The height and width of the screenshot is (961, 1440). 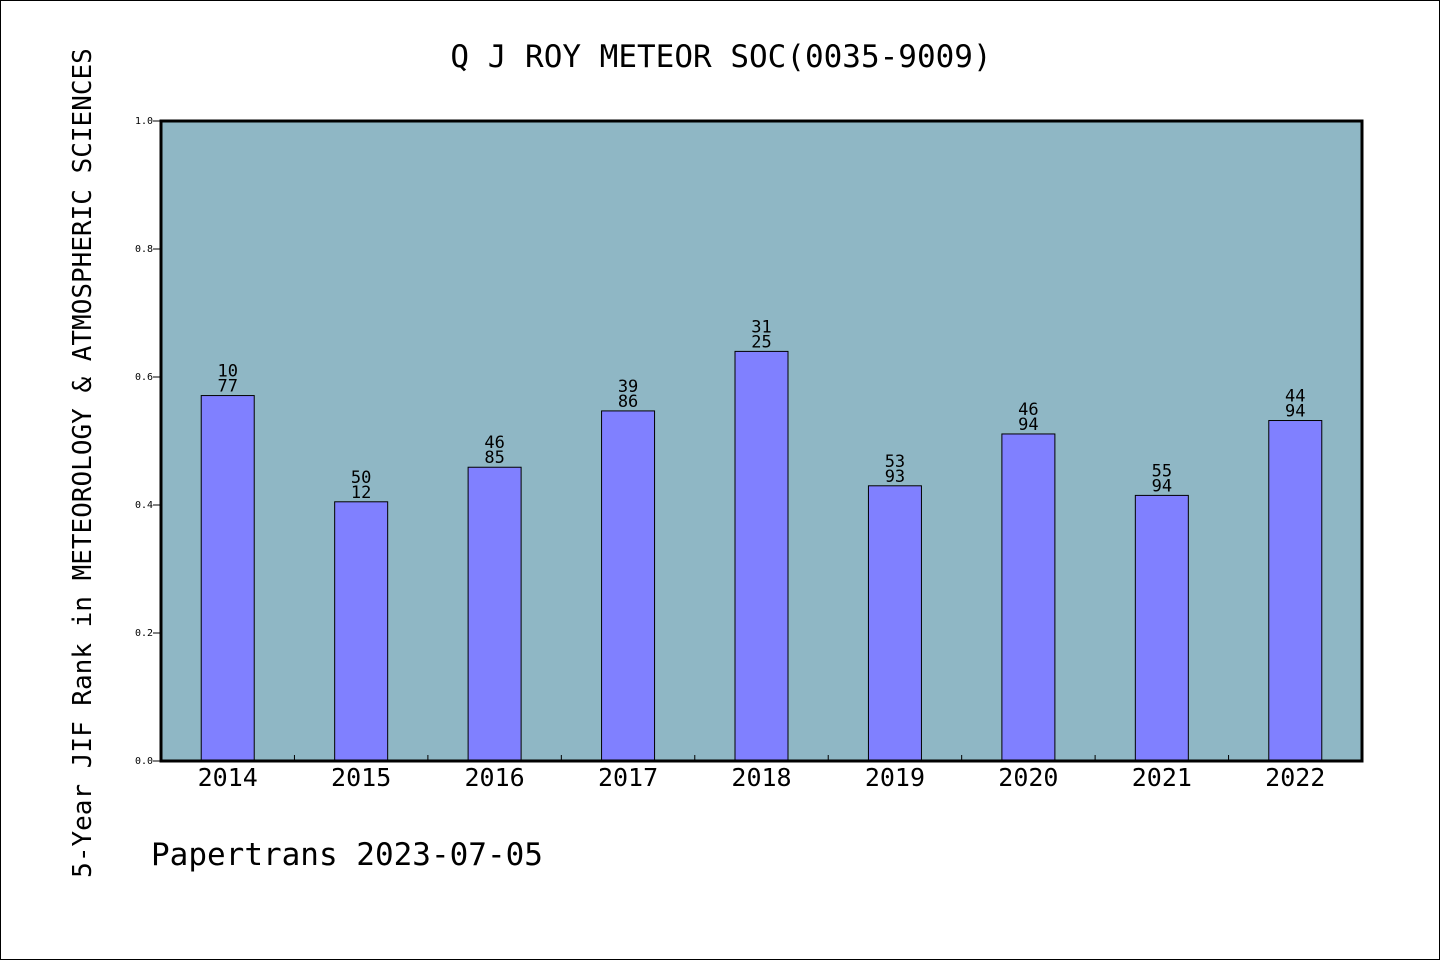 I want to click on x-tick-label: 2020, so click(x=1028, y=777).